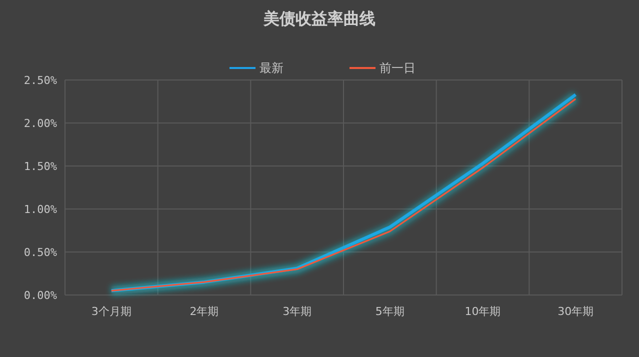  Describe the element at coordinates (41, 252) in the screenshot. I see `y-tick-label: 0.50%` at that location.